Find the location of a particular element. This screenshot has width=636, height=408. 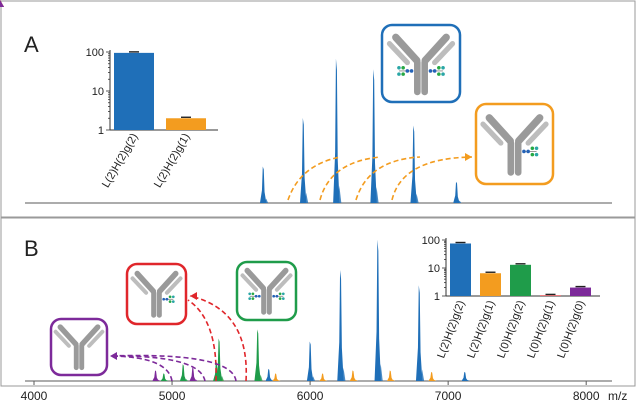

panel-b-label: B is located at coordinates (31, 248).